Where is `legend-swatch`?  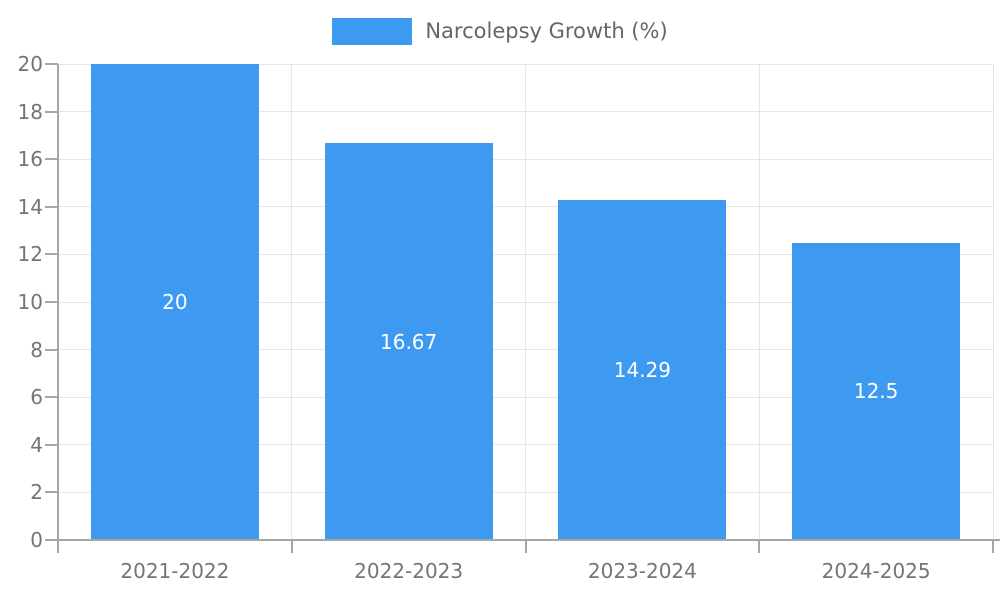
legend-swatch is located at coordinates (372, 31).